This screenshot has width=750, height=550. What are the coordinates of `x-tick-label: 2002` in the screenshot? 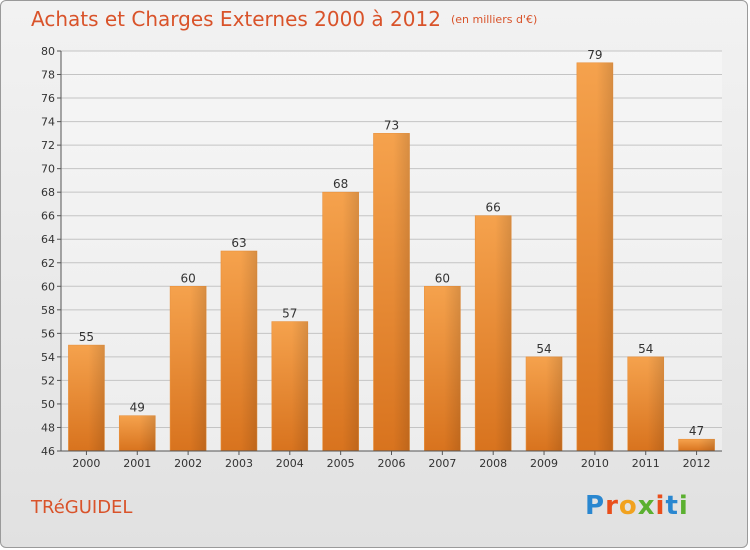 It's located at (188, 463).